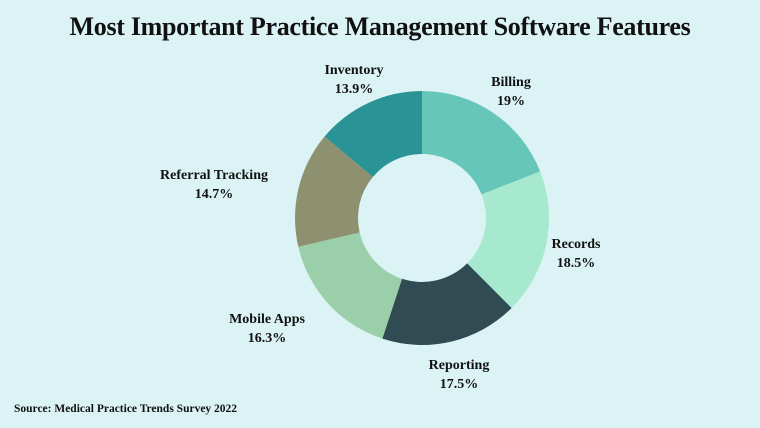  I want to click on label-inventory-pct: 13.9%, so click(354, 89).